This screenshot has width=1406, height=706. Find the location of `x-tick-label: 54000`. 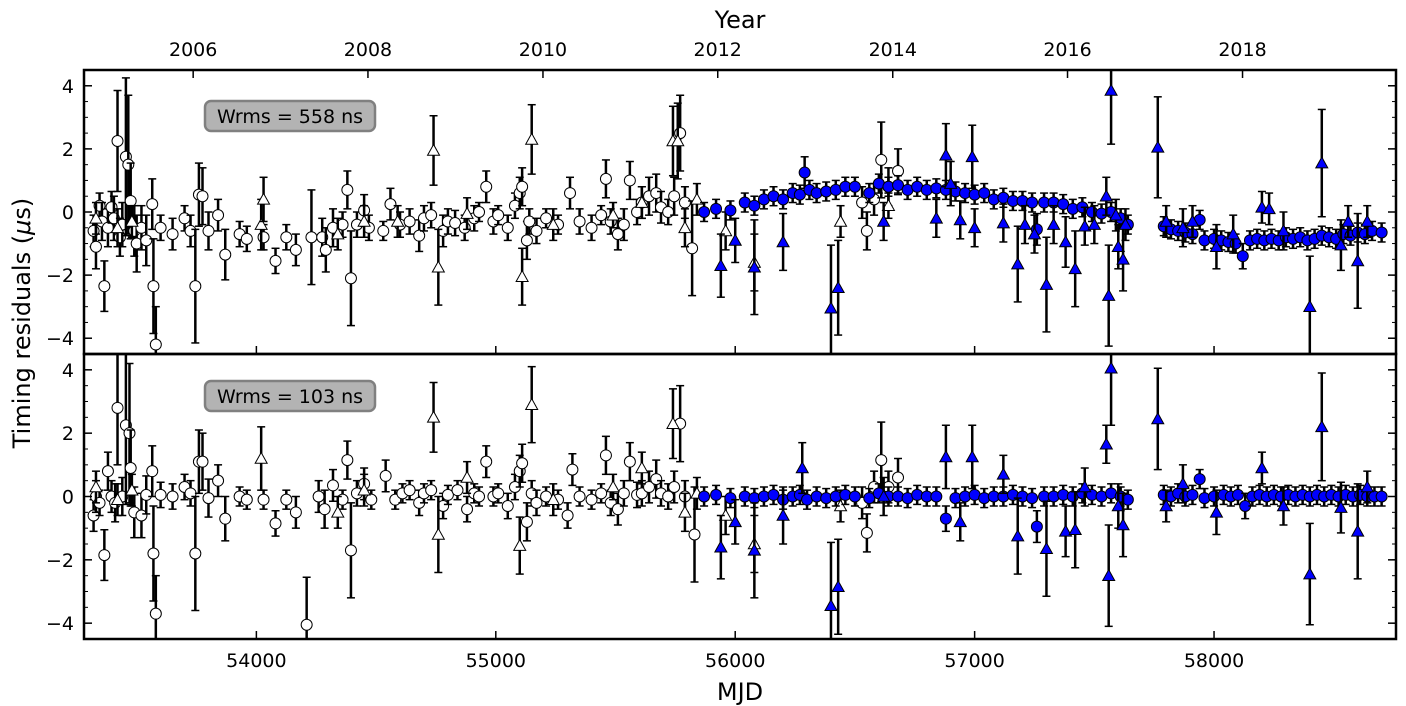

x-tick-label: 54000 is located at coordinates (256, 661).